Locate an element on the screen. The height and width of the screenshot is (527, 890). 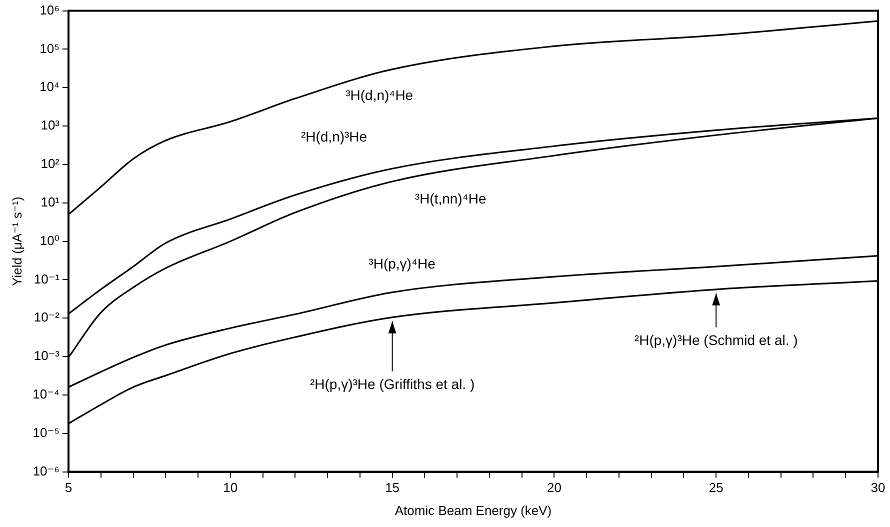
y-tick-label: 10⁻¹ is located at coordinates (47, 278).